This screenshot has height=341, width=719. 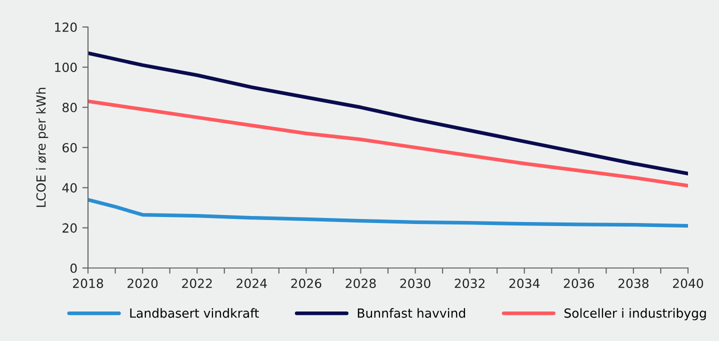 What do you see at coordinates (143, 283) in the screenshot?
I see `x-tick-label: 2020` at bounding box center [143, 283].